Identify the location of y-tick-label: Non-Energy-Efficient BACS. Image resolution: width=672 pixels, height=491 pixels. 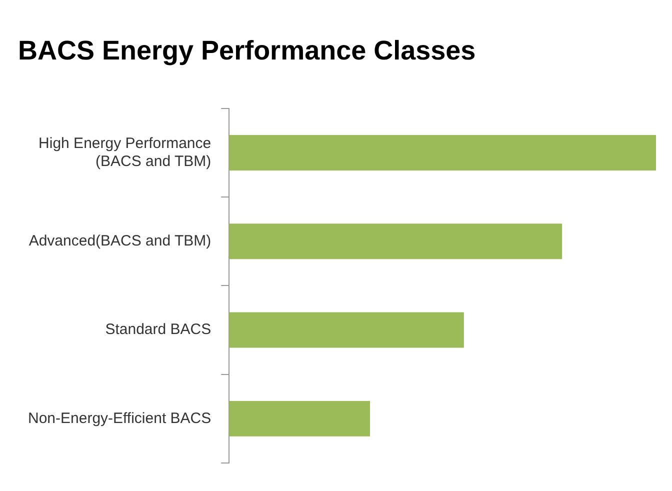
(120, 418).